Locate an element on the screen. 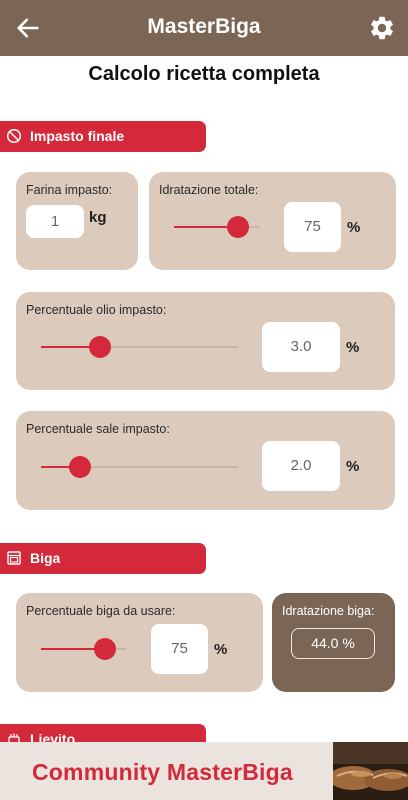  idratazione-totale-label: Idratazione totale: is located at coordinates (209, 190).